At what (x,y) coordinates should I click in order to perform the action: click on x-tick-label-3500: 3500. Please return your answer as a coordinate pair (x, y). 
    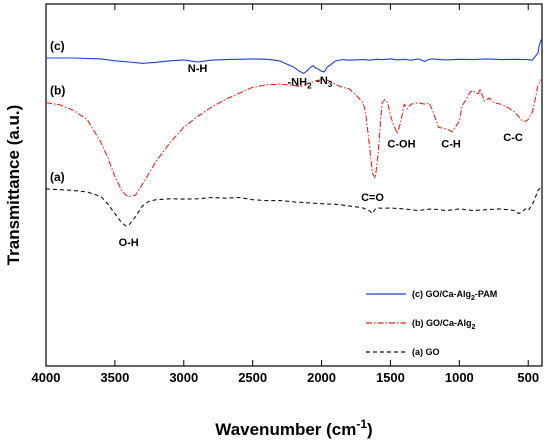
    Looking at the image, I should click on (114, 377).